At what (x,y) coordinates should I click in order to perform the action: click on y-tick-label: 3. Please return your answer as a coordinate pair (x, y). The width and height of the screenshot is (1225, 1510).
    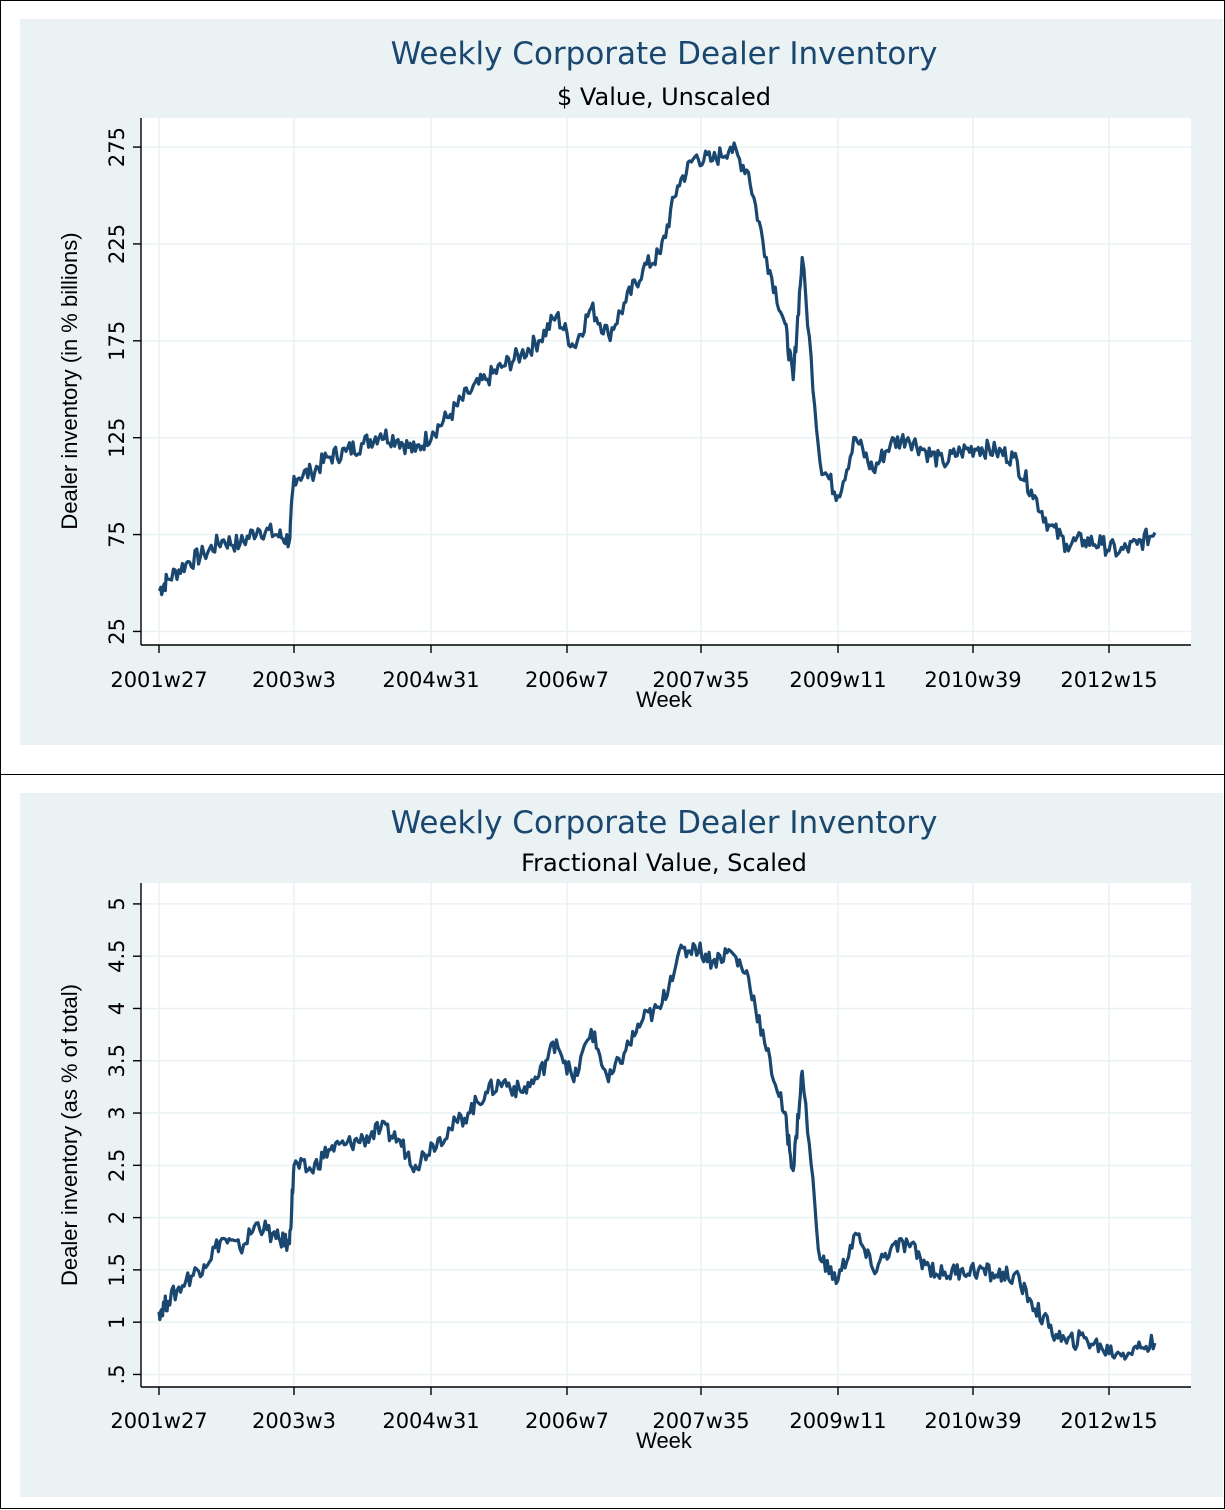
    Looking at the image, I should click on (117, 1112).